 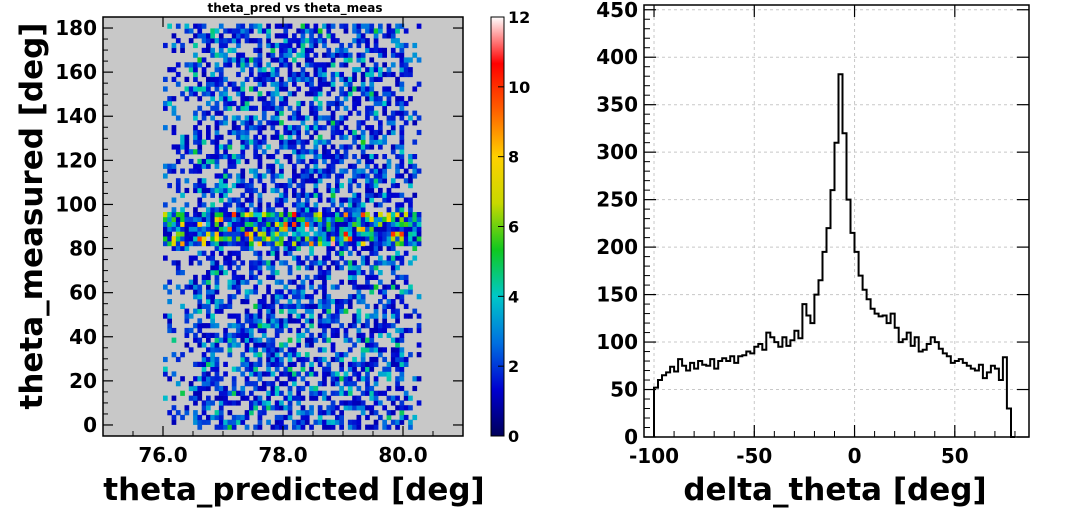 I want to click on histogram-y-tick-label: 250, so click(x=617, y=200).